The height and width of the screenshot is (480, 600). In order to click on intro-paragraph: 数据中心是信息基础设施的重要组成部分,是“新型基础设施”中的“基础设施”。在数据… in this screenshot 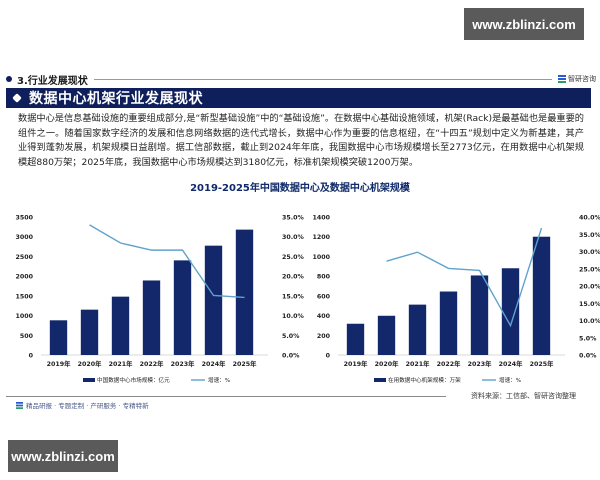, I will do `click(301, 140)`.